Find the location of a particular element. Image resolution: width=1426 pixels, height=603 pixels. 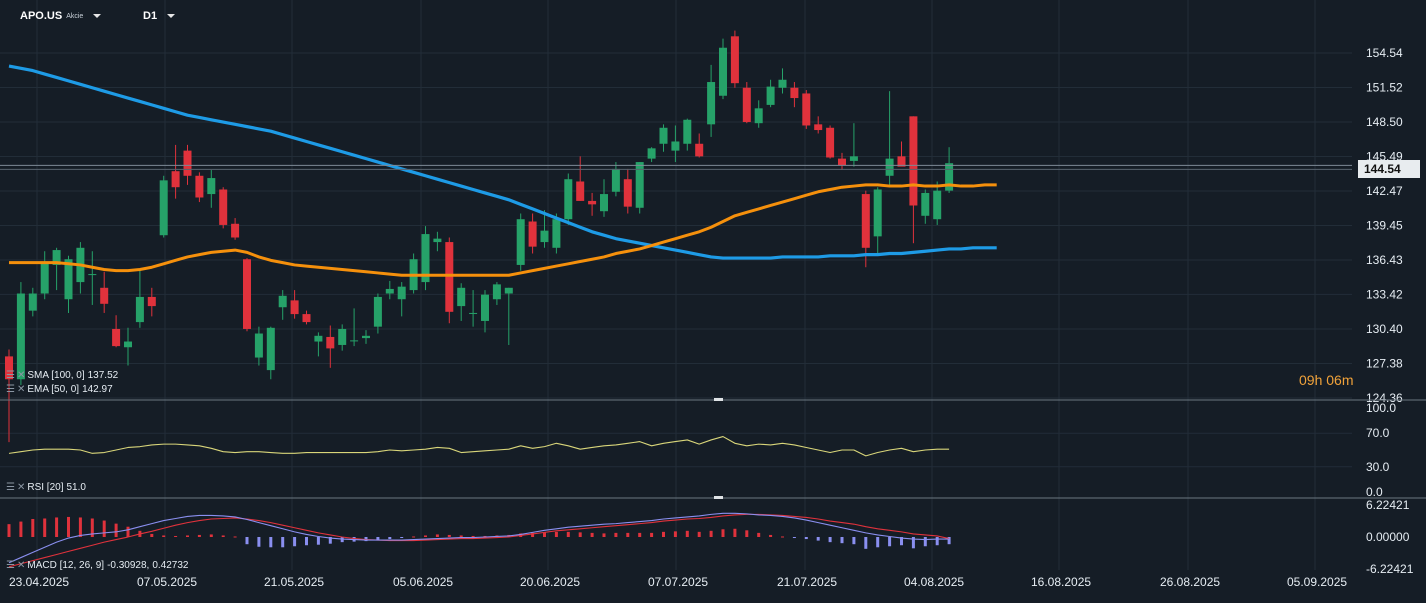

x-tick-label: 07.07.2025 is located at coordinates (678, 582).